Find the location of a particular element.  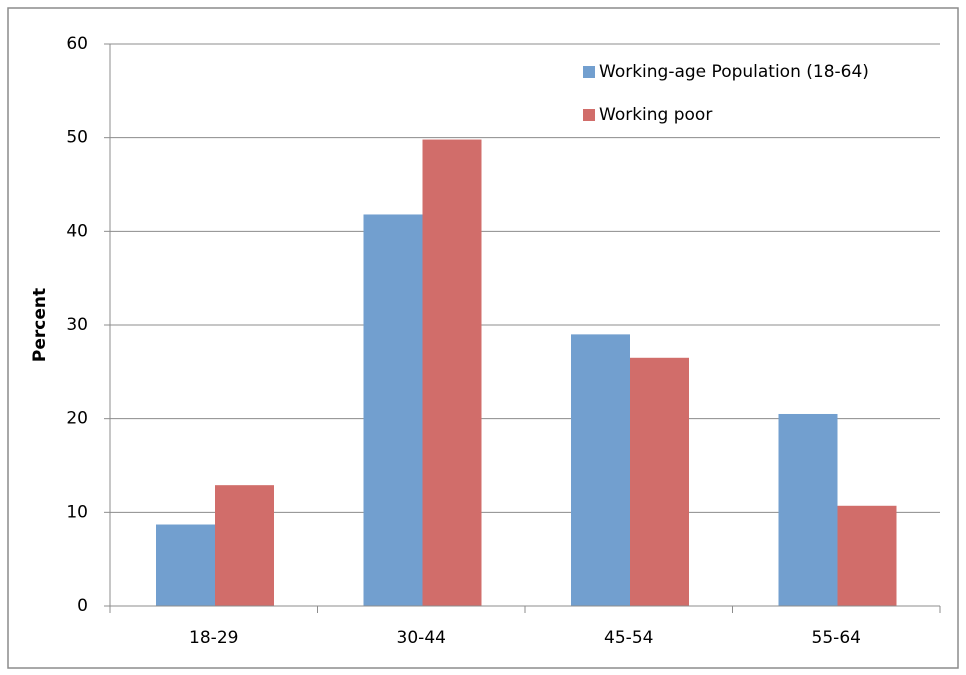

x-tick-label: 30-44 is located at coordinates (421, 638).